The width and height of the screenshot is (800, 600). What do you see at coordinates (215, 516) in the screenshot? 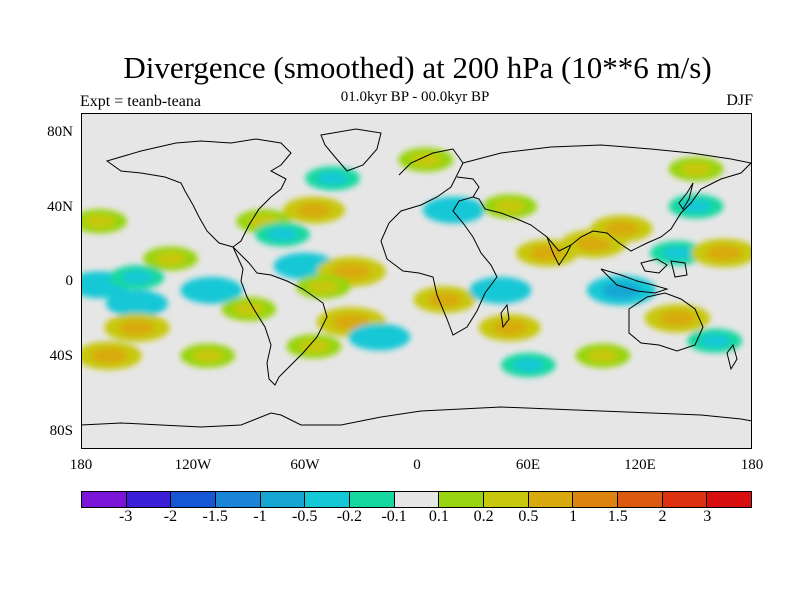
I see `colorbar-label: -1.5` at bounding box center [215, 516].